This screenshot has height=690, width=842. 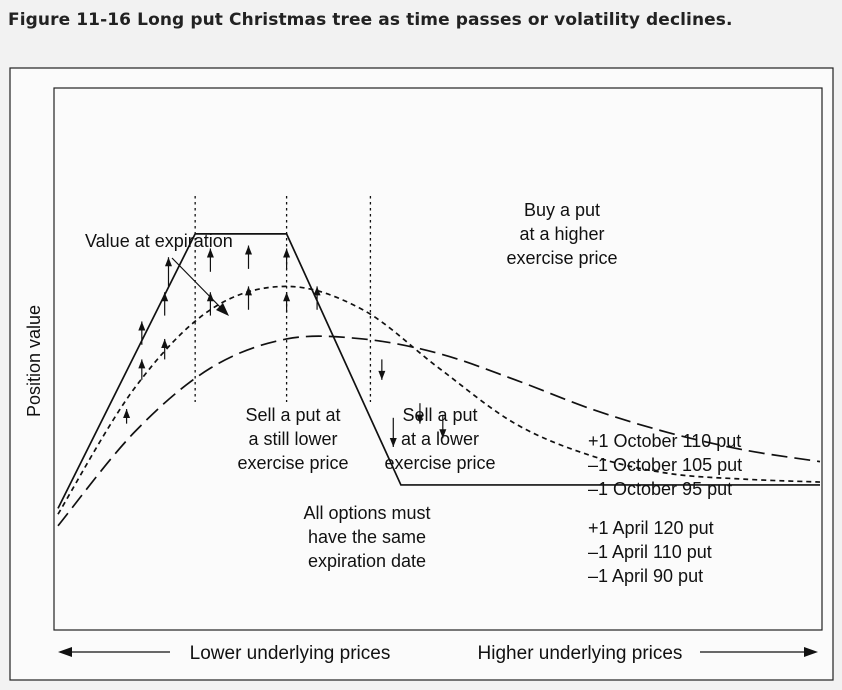 I want to click on left-axis-arrowhead, so click(x=65, y=652).